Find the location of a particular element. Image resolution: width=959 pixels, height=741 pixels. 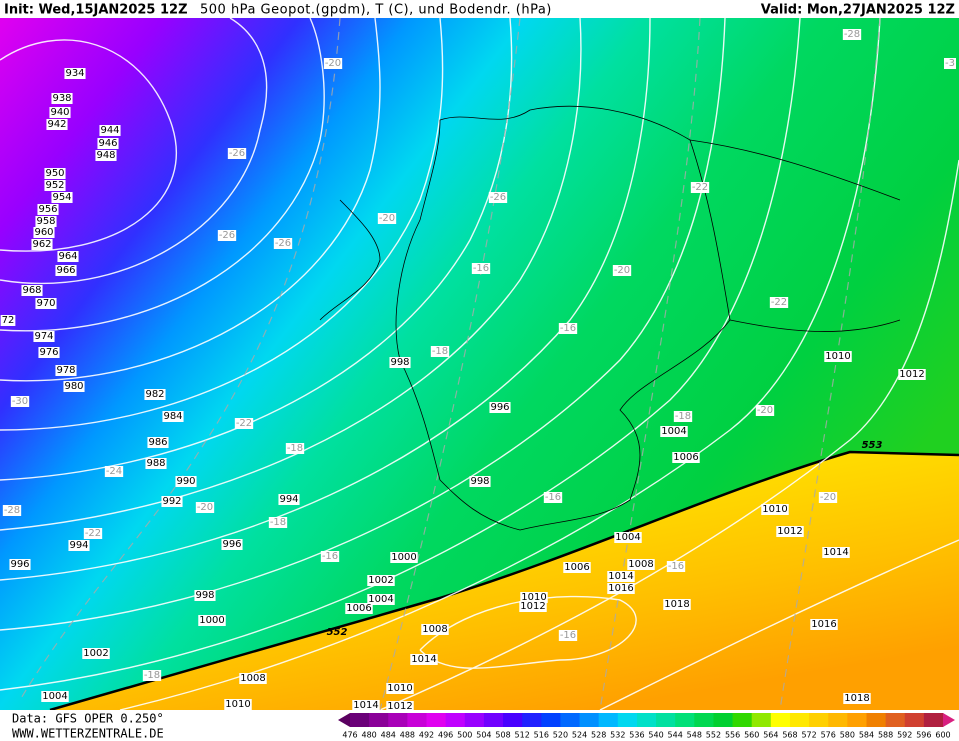

header-bar is located at coordinates (479, 9).